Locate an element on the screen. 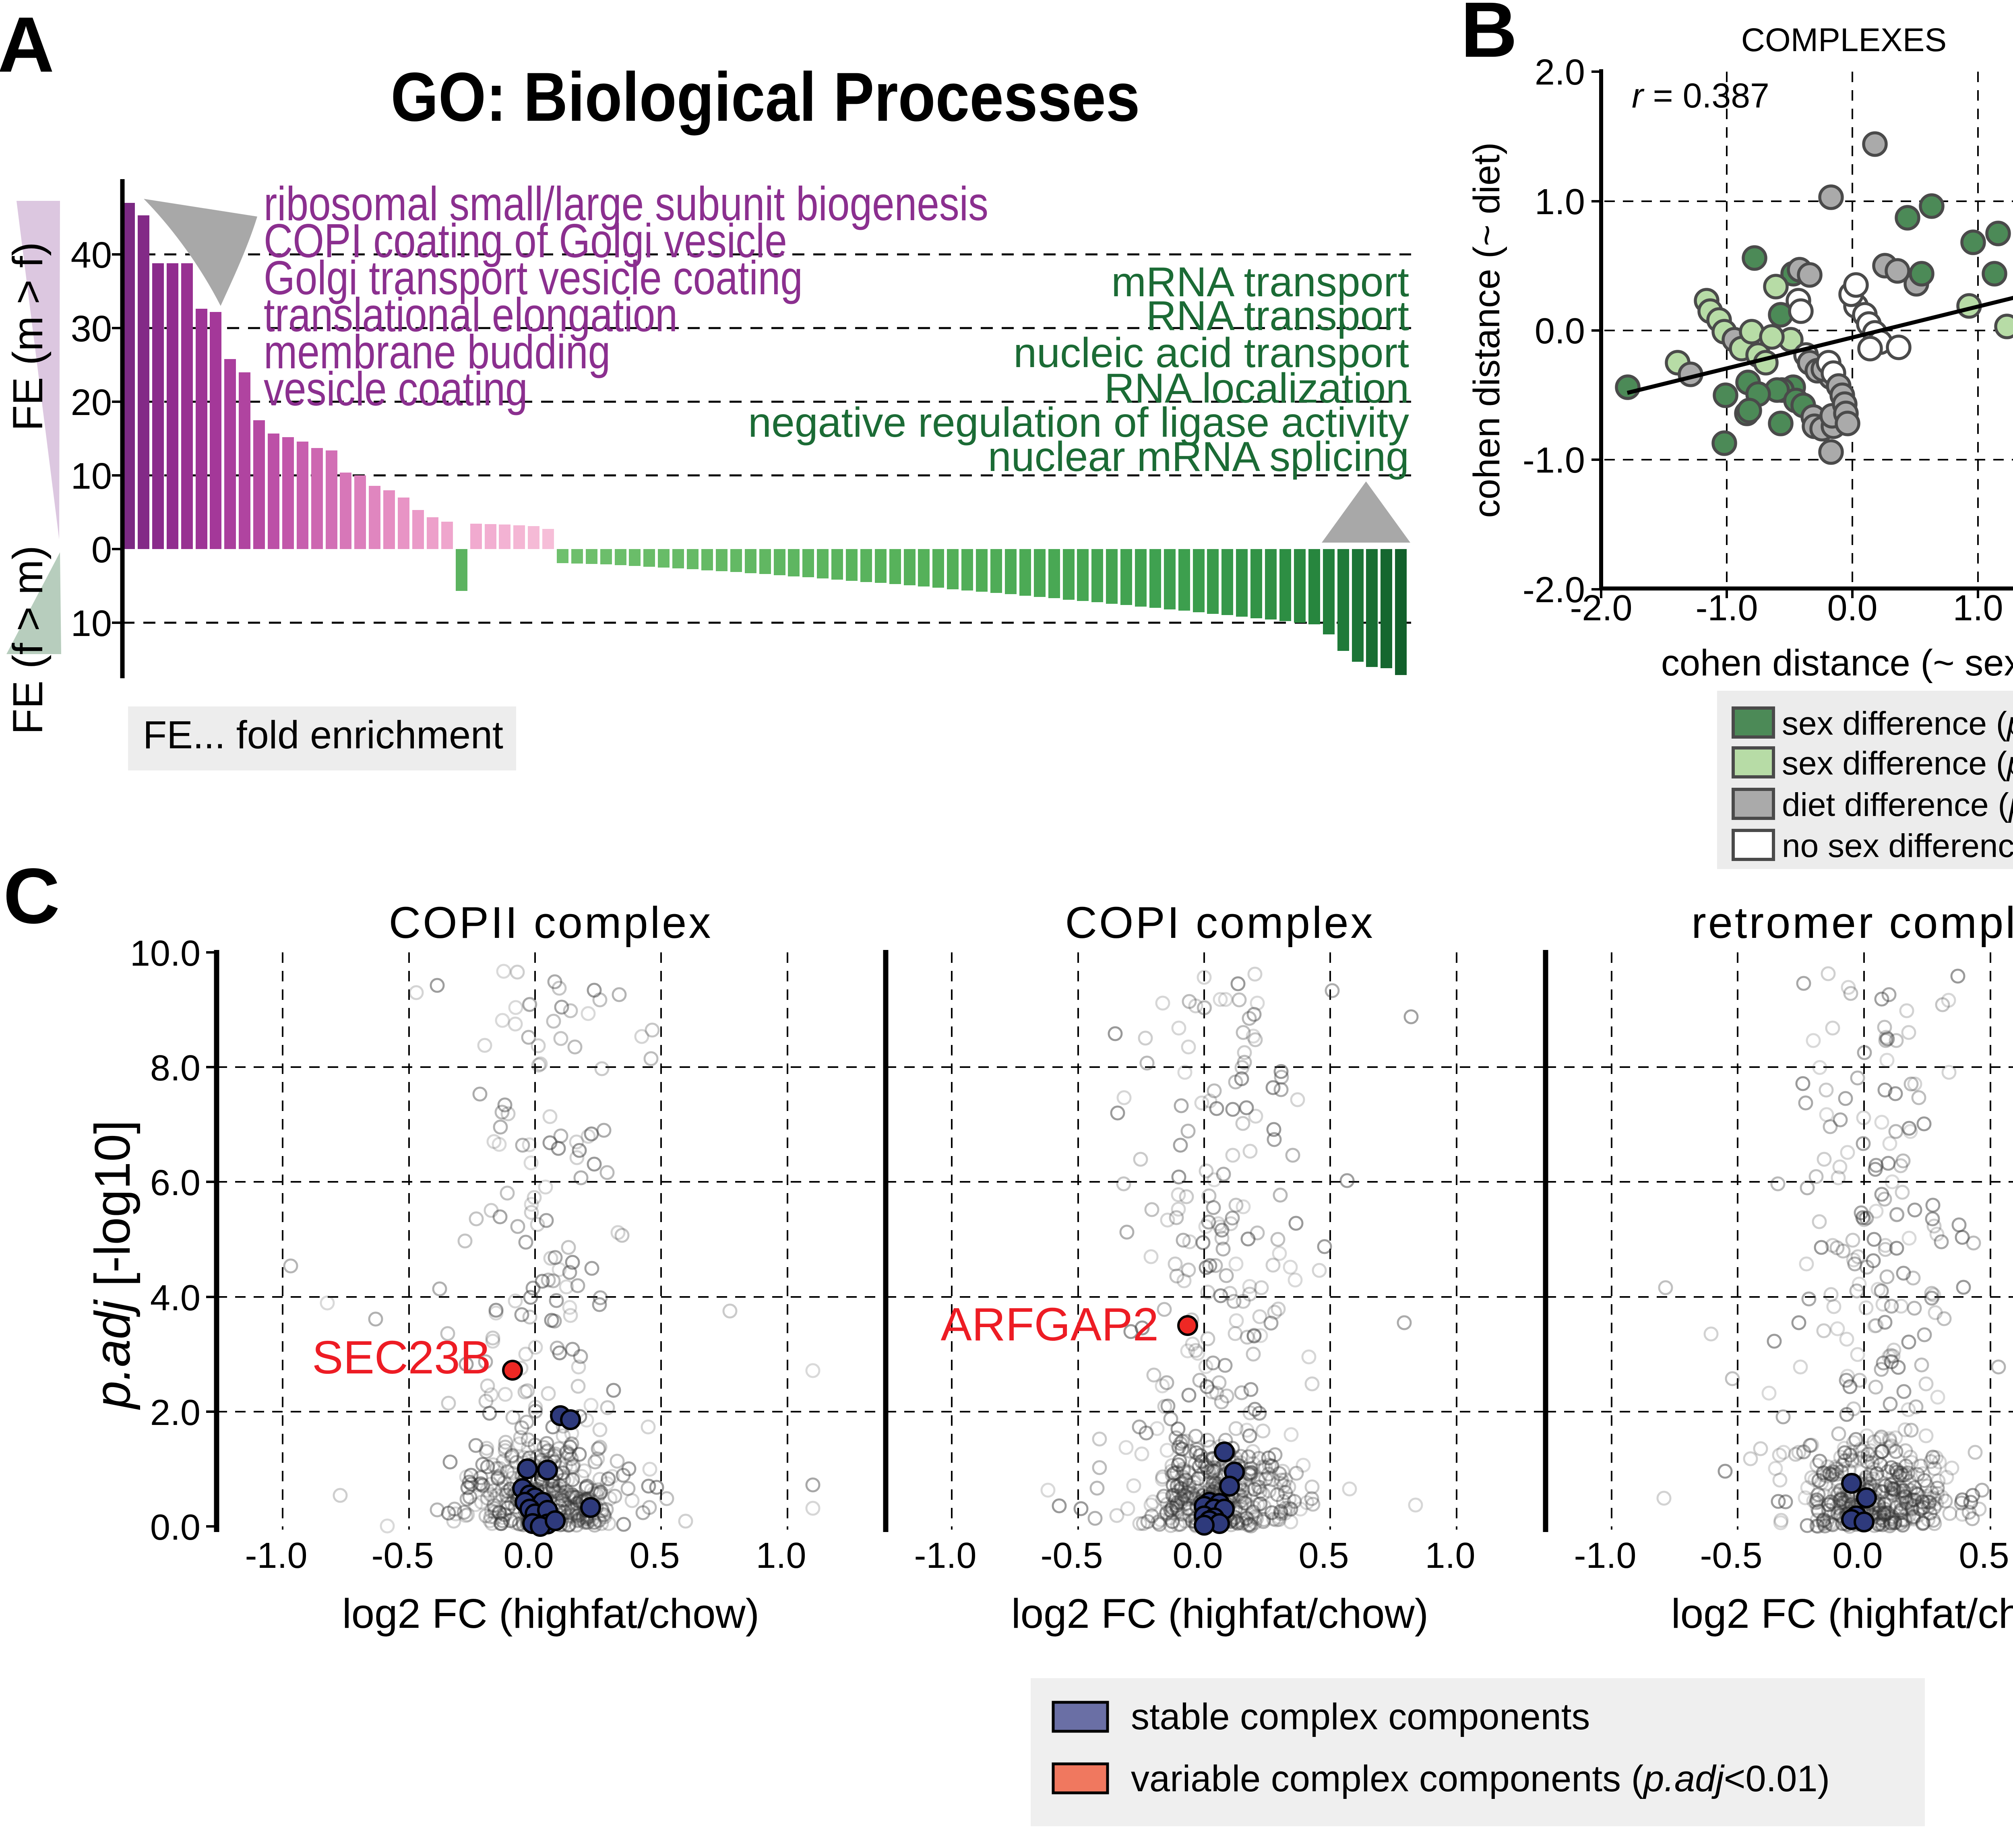  svg-text: mRNA transport is located at coordinates (1260, 282).